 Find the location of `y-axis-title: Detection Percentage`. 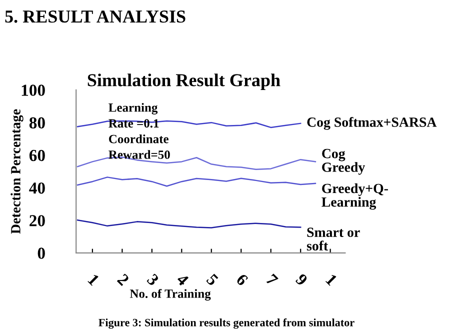

y-axis-title: Detection Percentage is located at coordinates (17, 171).